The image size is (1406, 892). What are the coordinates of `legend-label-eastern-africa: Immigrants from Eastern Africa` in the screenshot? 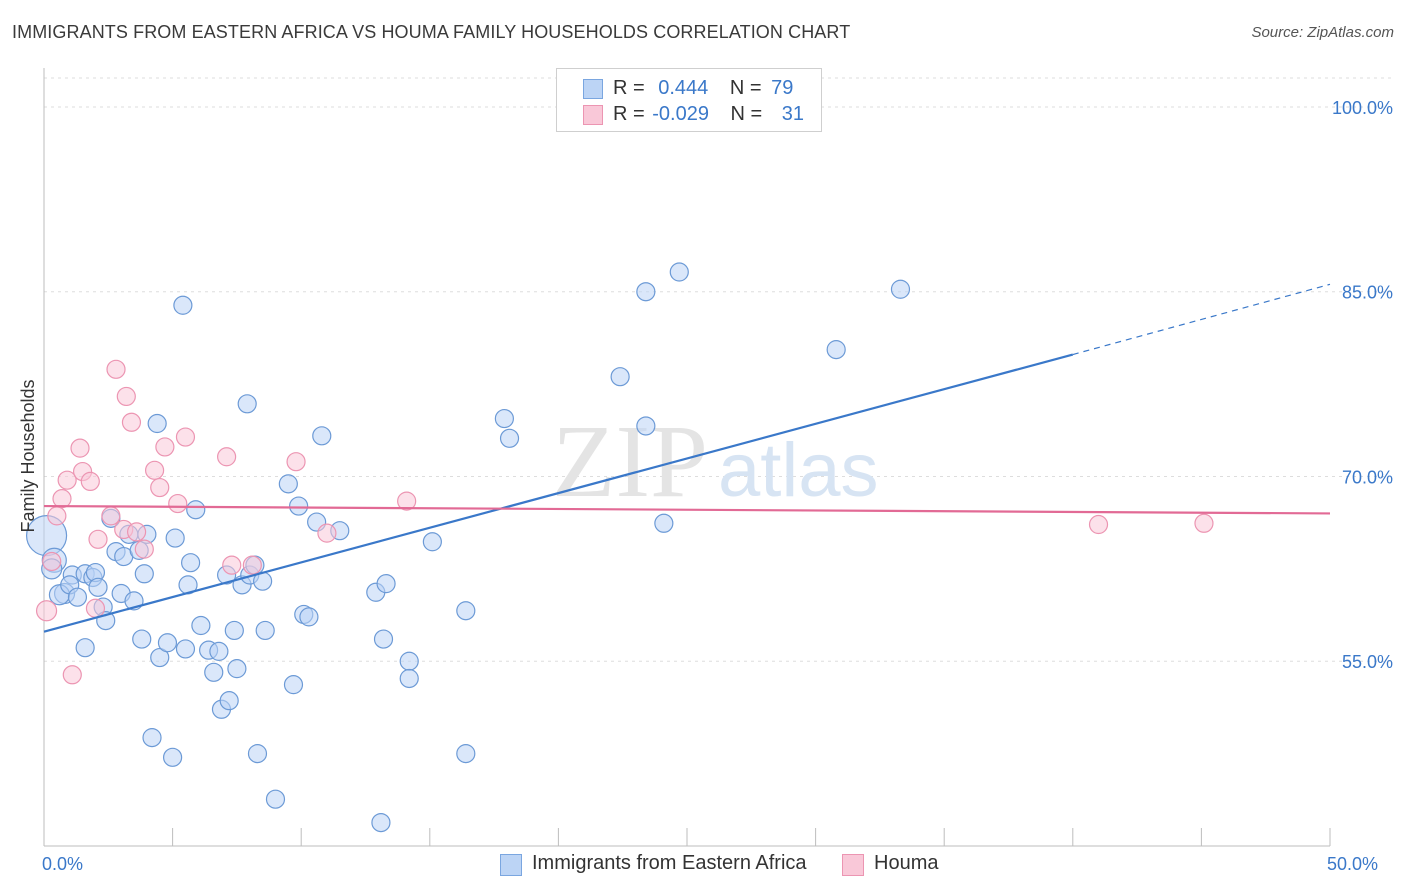 It's located at (669, 863).